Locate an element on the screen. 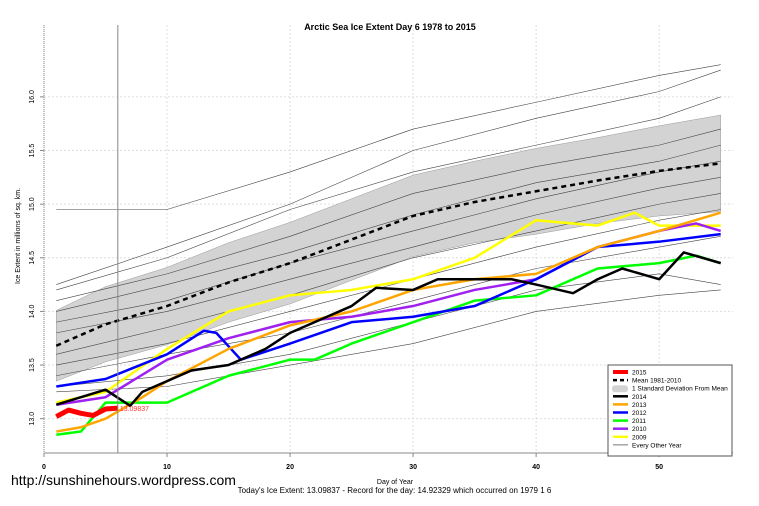 Image resolution: width=759 pixels, height=506 pixels. legend-label: 2014 is located at coordinates (639, 397).